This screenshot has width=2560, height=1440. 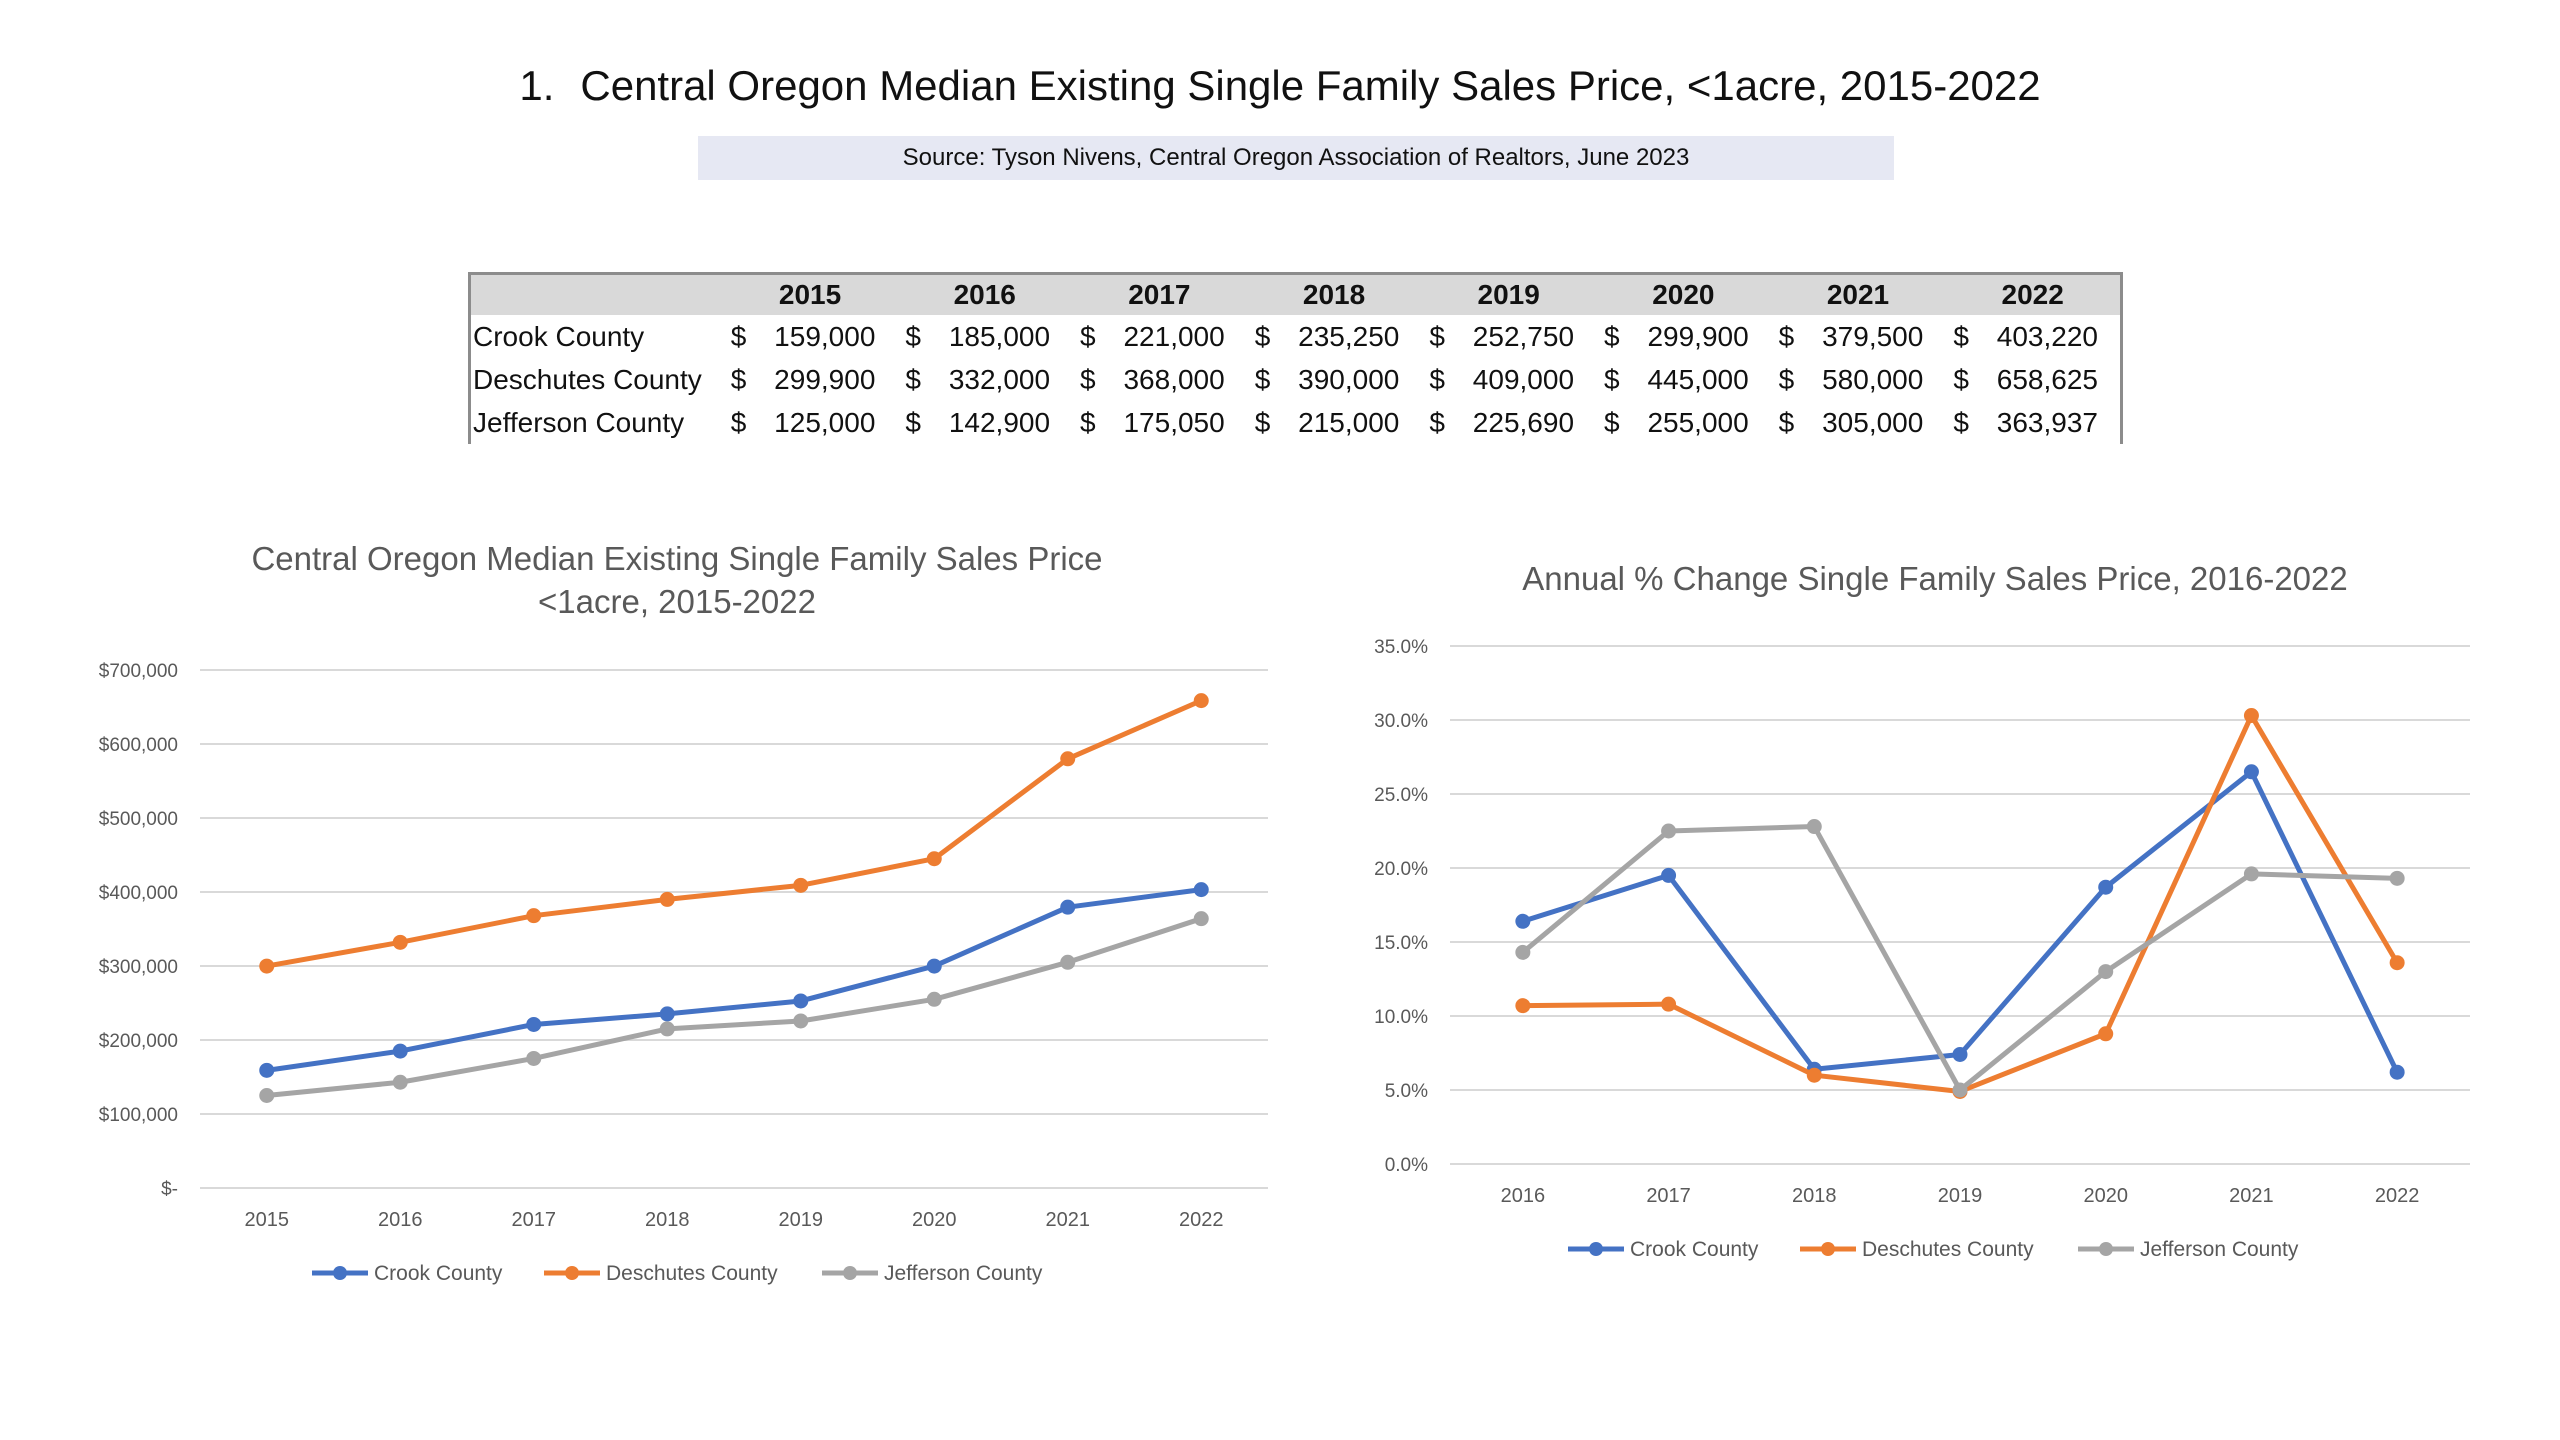 I want to click on table-cell: $580,000, so click(x=1858, y=379).